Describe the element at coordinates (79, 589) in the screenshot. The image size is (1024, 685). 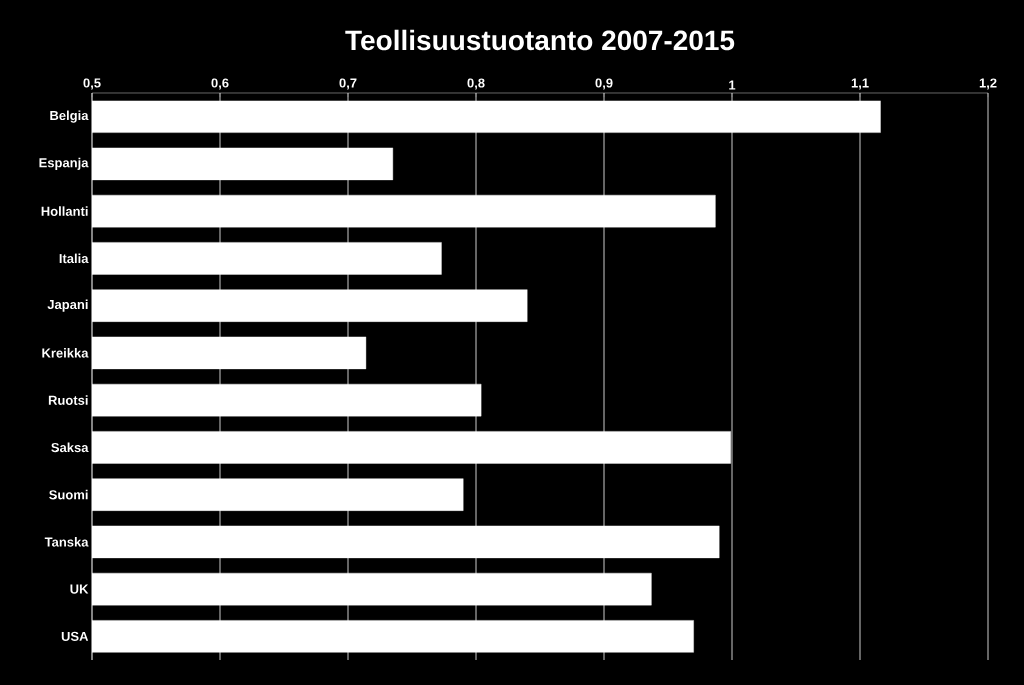
I see `y-tick-label: UK` at that location.